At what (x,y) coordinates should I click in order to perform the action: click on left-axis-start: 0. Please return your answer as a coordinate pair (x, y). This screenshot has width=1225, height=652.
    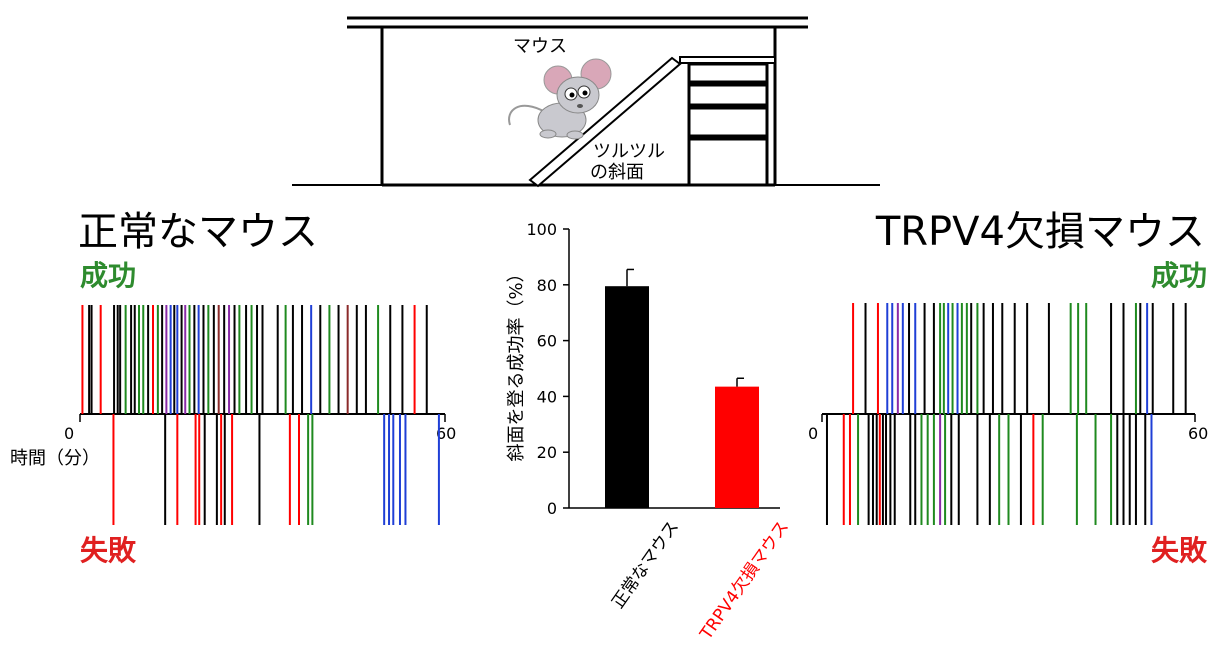
    Looking at the image, I should click on (69, 433).